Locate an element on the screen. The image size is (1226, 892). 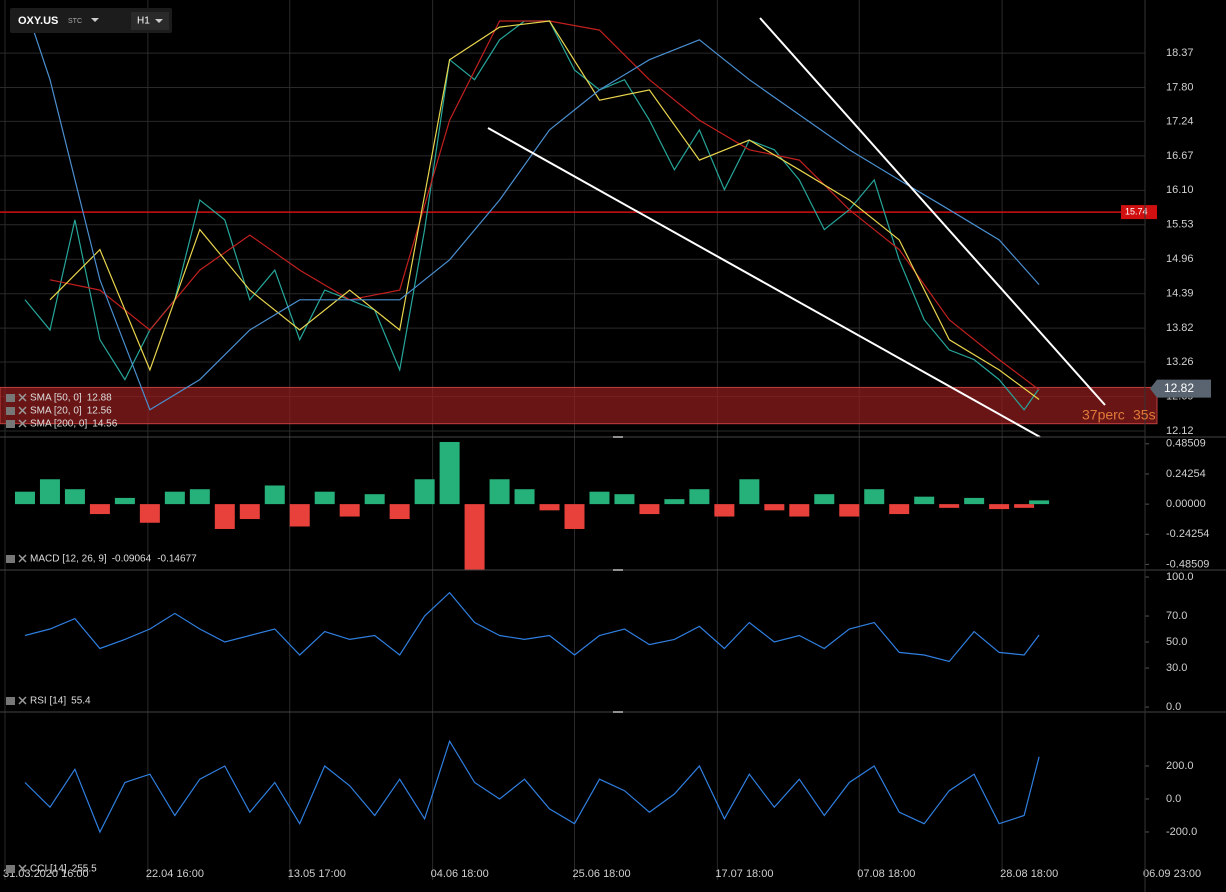
x-tick-label: 22.04 16:00 is located at coordinates (175, 874).